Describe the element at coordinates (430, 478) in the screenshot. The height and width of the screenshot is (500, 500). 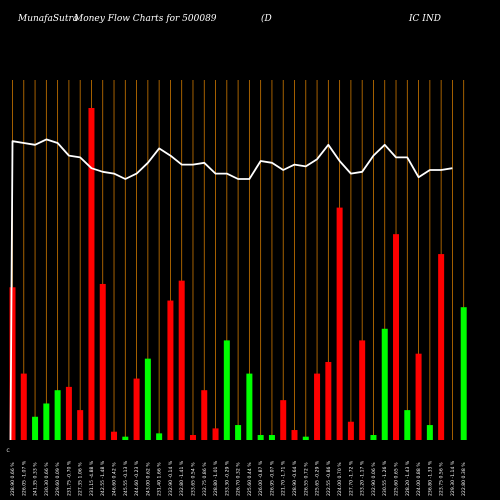
I see `x-tick-label: 236.80 -1.33 %` at that location.